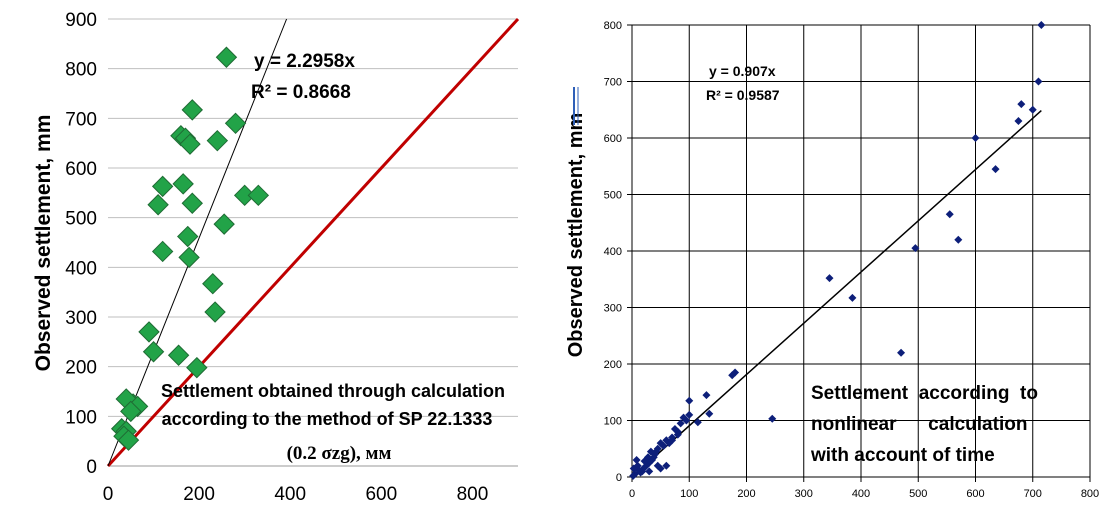 The height and width of the screenshot is (509, 1105). Describe the element at coordinates (924, 393) in the screenshot. I see `right-annotation-line-1: Settlement according to` at that location.